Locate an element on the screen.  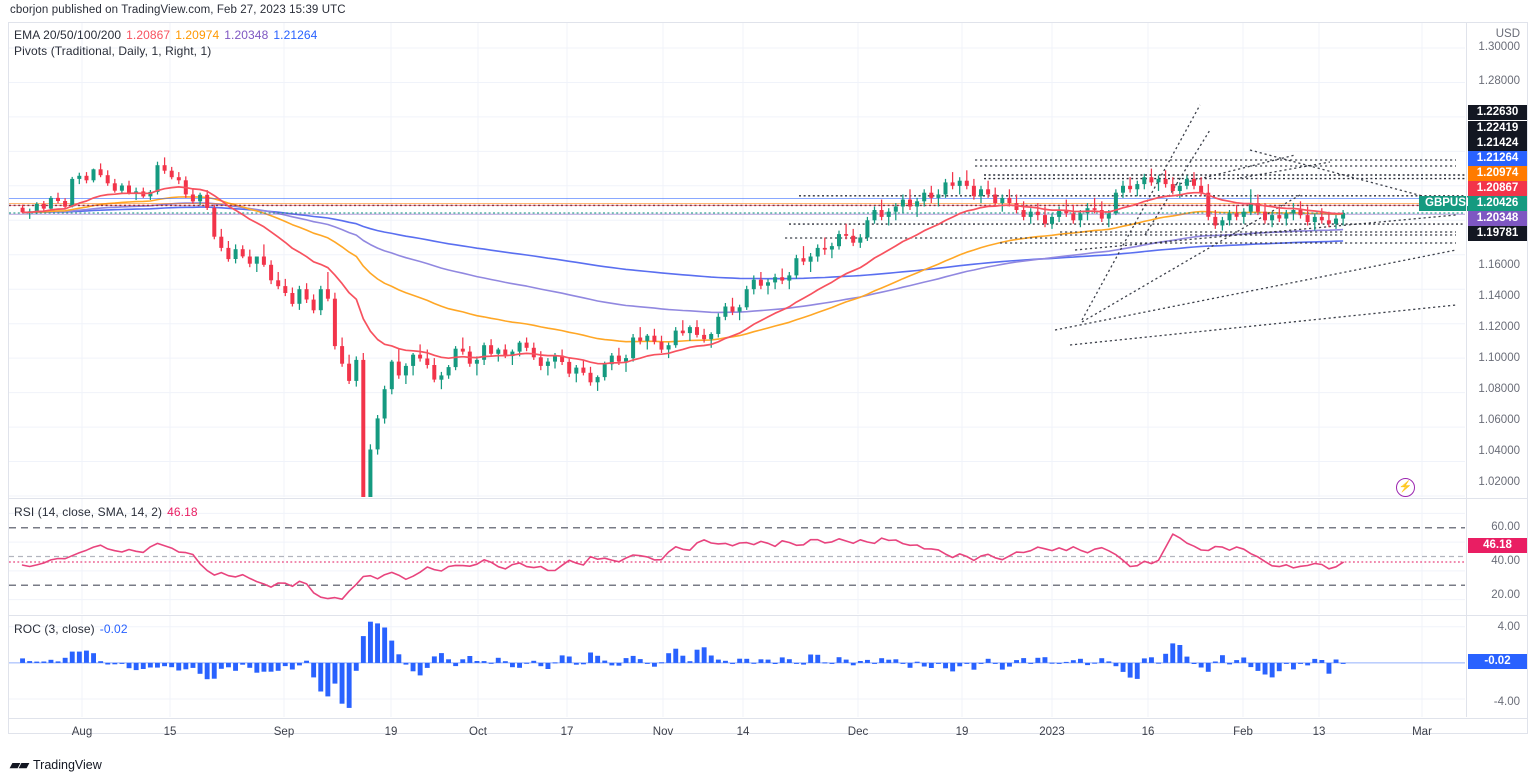
time-axis-label: Mar is located at coordinates (1422, 732).